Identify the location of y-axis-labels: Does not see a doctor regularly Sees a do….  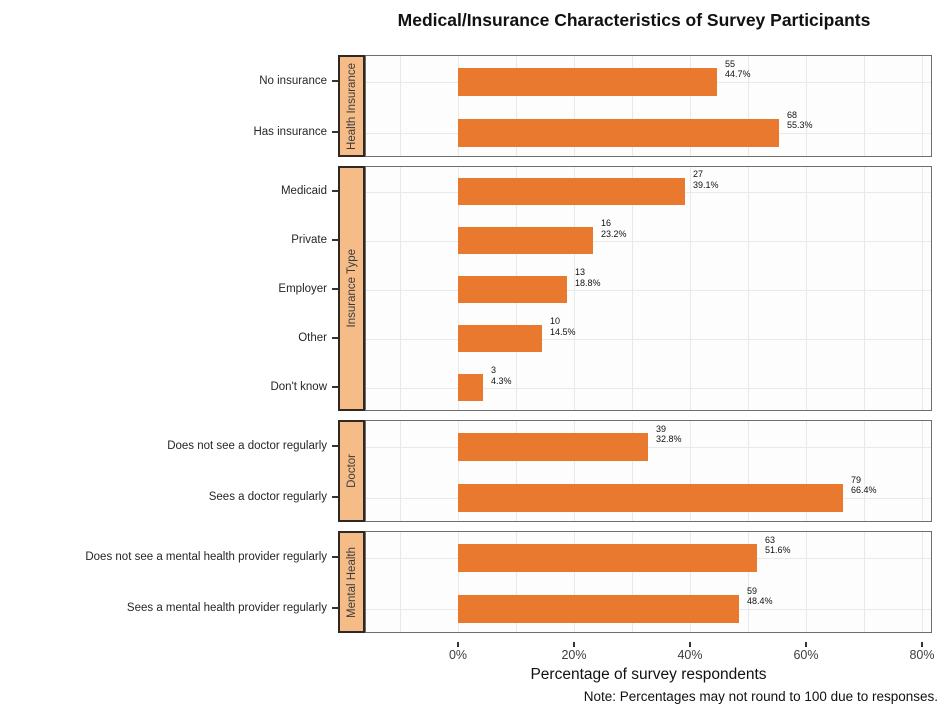
(169, 471).